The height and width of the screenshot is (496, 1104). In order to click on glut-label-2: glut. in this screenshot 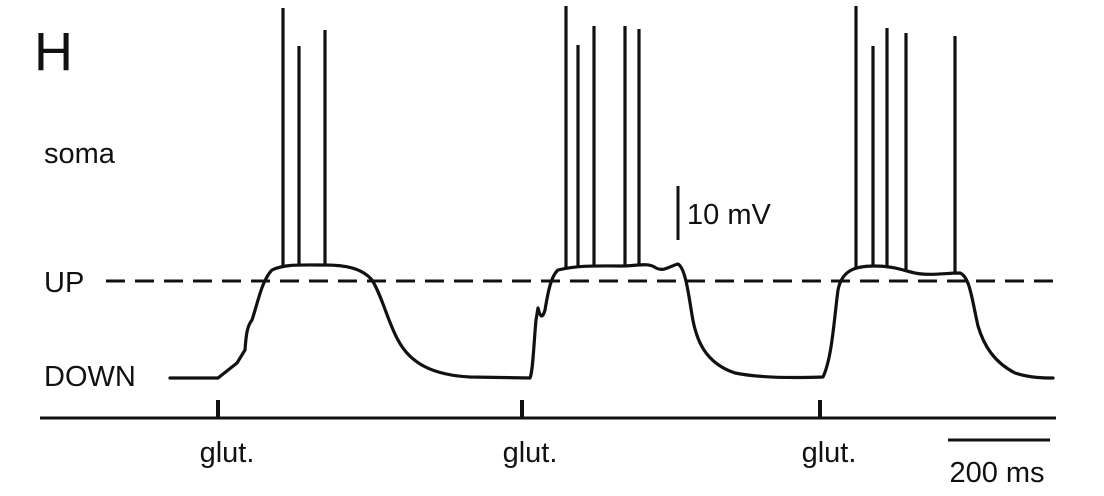, I will do `click(530, 453)`.